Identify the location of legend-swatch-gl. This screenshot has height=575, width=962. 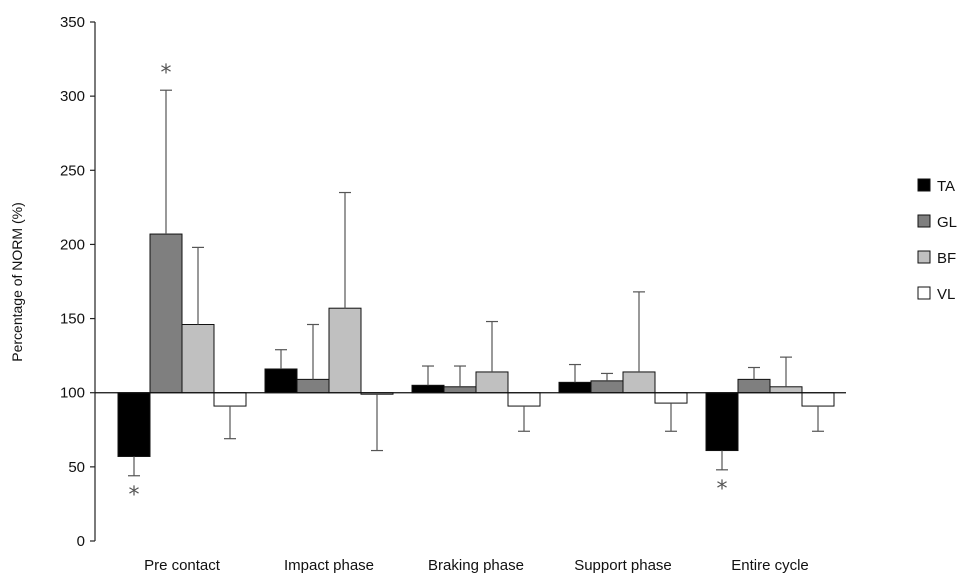
(924, 221).